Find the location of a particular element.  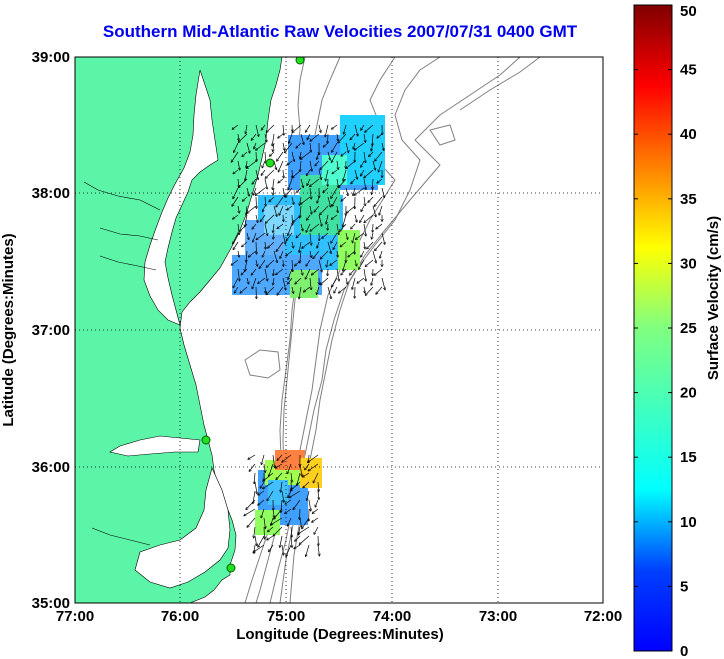

radar-site-marker is located at coordinates (206, 440).